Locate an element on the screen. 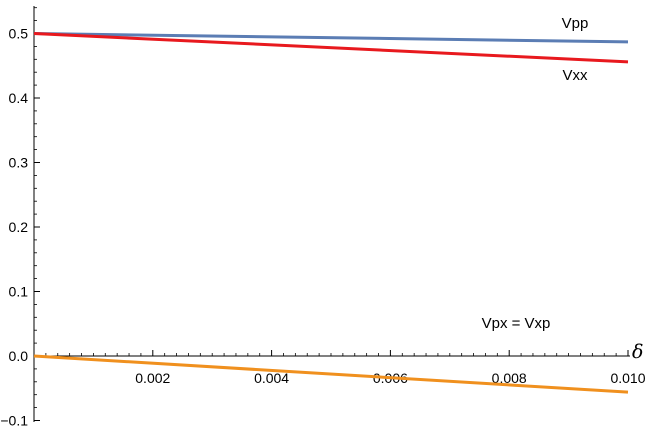 The width and height of the screenshot is (649, 434). y-tick-label: 0.0 is located at coordinates (19, 356).